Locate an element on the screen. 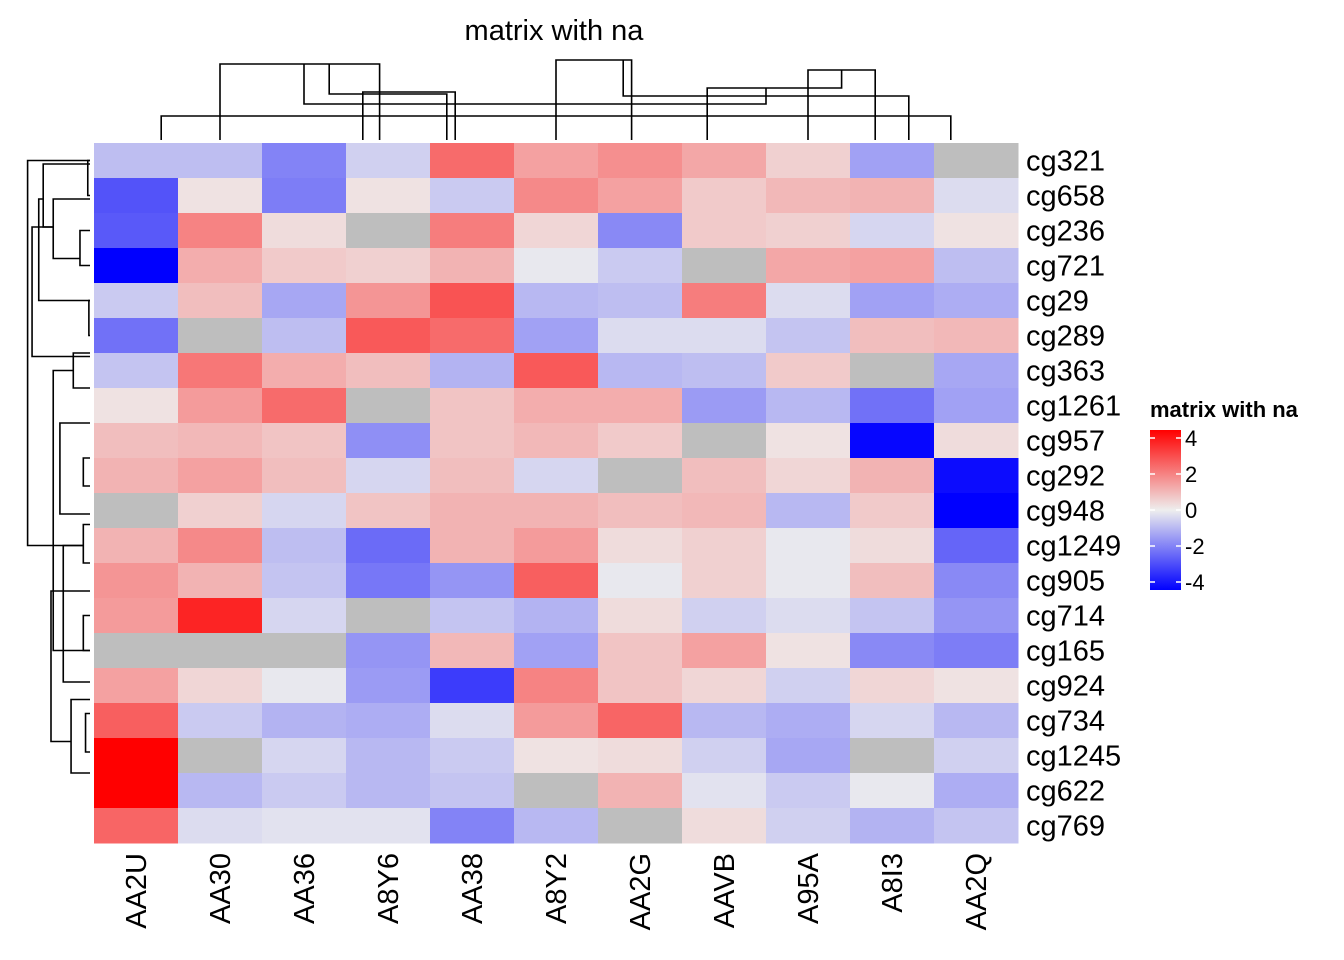  row-label: cg957 is located at coordinates (1065, 442).